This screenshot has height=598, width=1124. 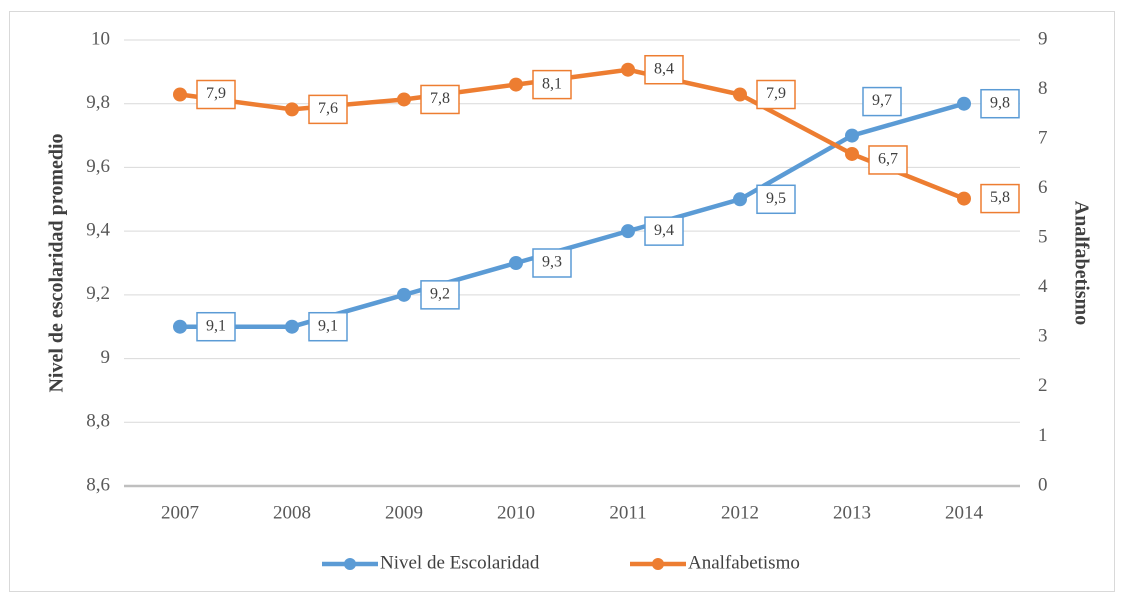 What do you see at coordinates (740, 512) in the screenshot?
I see `x-tick-label: 2012` at bounding box center [740, 512].